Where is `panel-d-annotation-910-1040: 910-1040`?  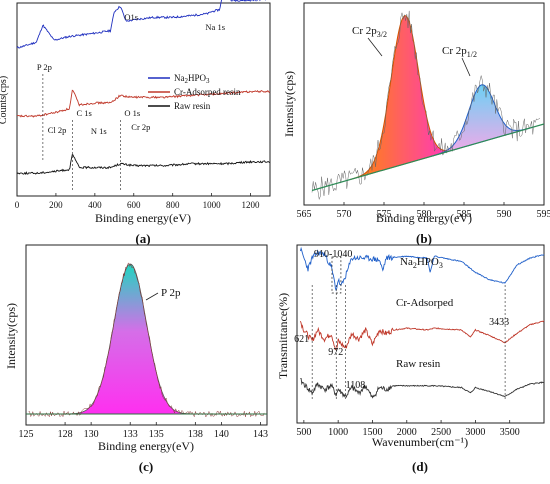 panel-d-annotation-910-1040: 910-1040 is located at coordinates (333, 254).